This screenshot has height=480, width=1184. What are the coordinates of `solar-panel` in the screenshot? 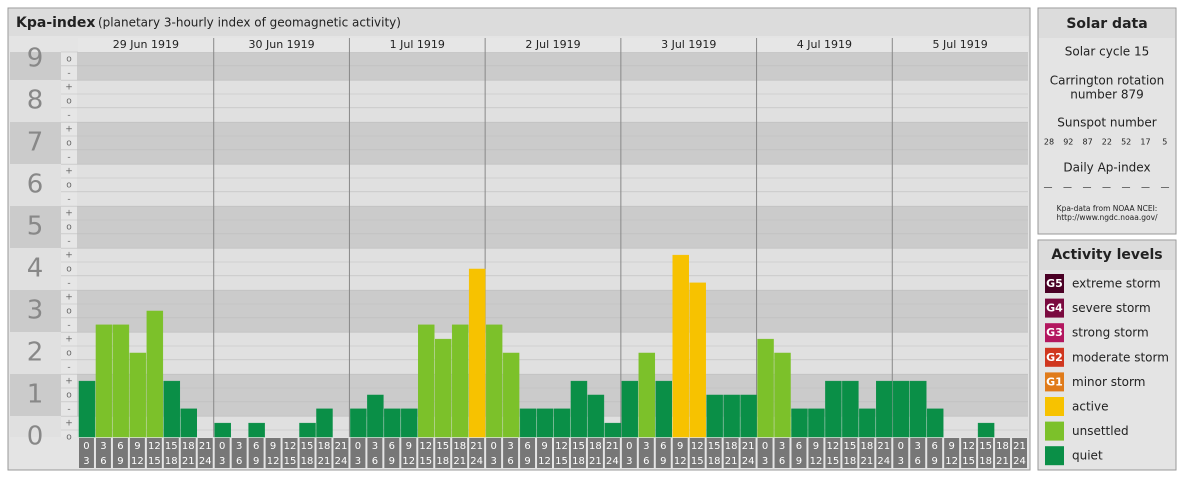 It's located at (1107, 121).